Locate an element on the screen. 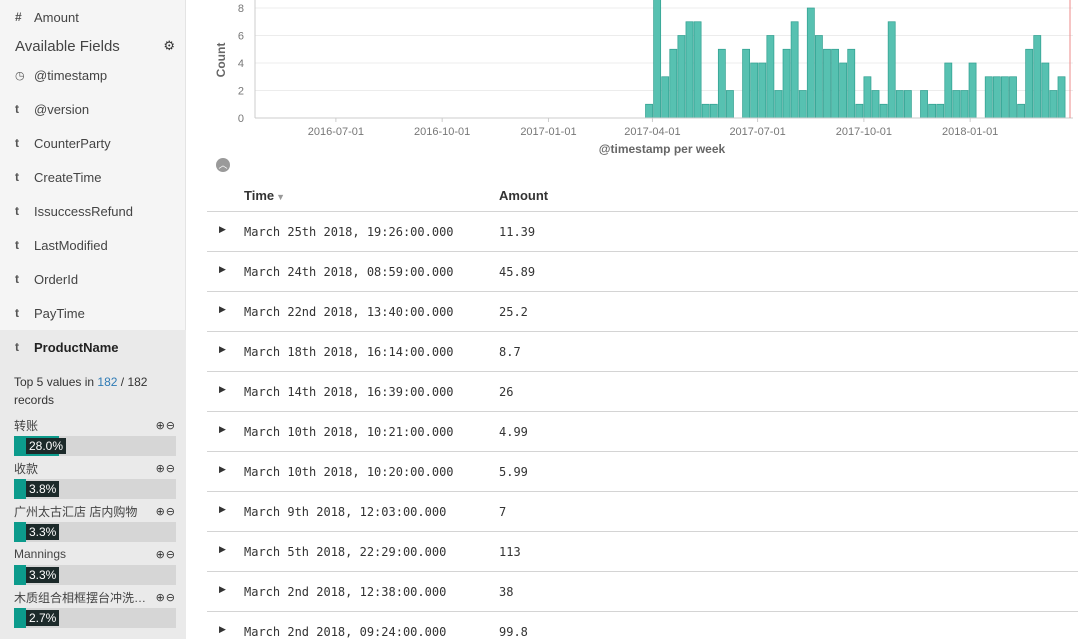 This screenshot has width=1084, height=639. cell-amount: 5.99 is located at coordinates (513, 472).